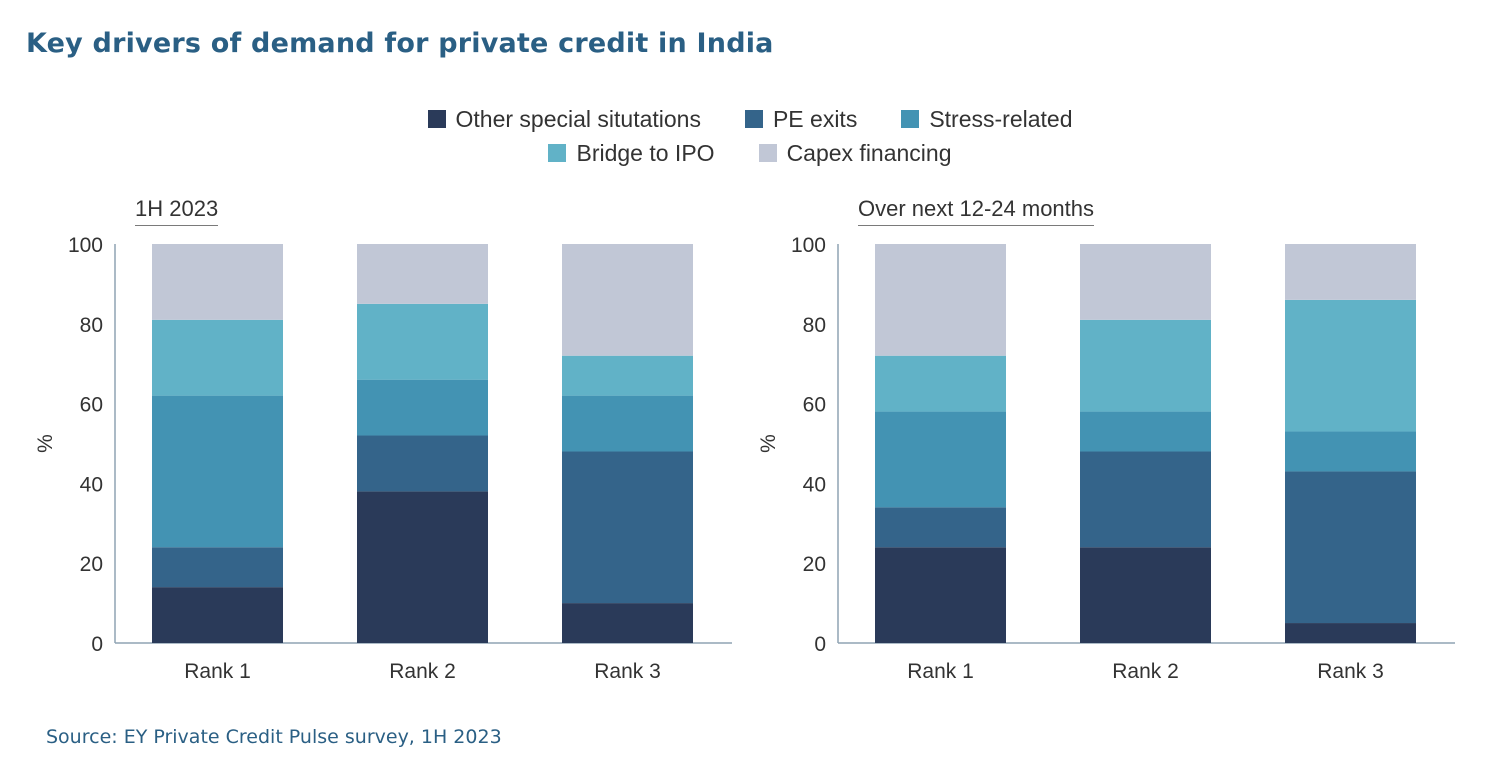 This screenshot has height=780, width=1500. What do you see at coordinates (645, 152) in the screenshot?
I see `legend-label: Bridge to IPO` at bounding box center [645, 152].